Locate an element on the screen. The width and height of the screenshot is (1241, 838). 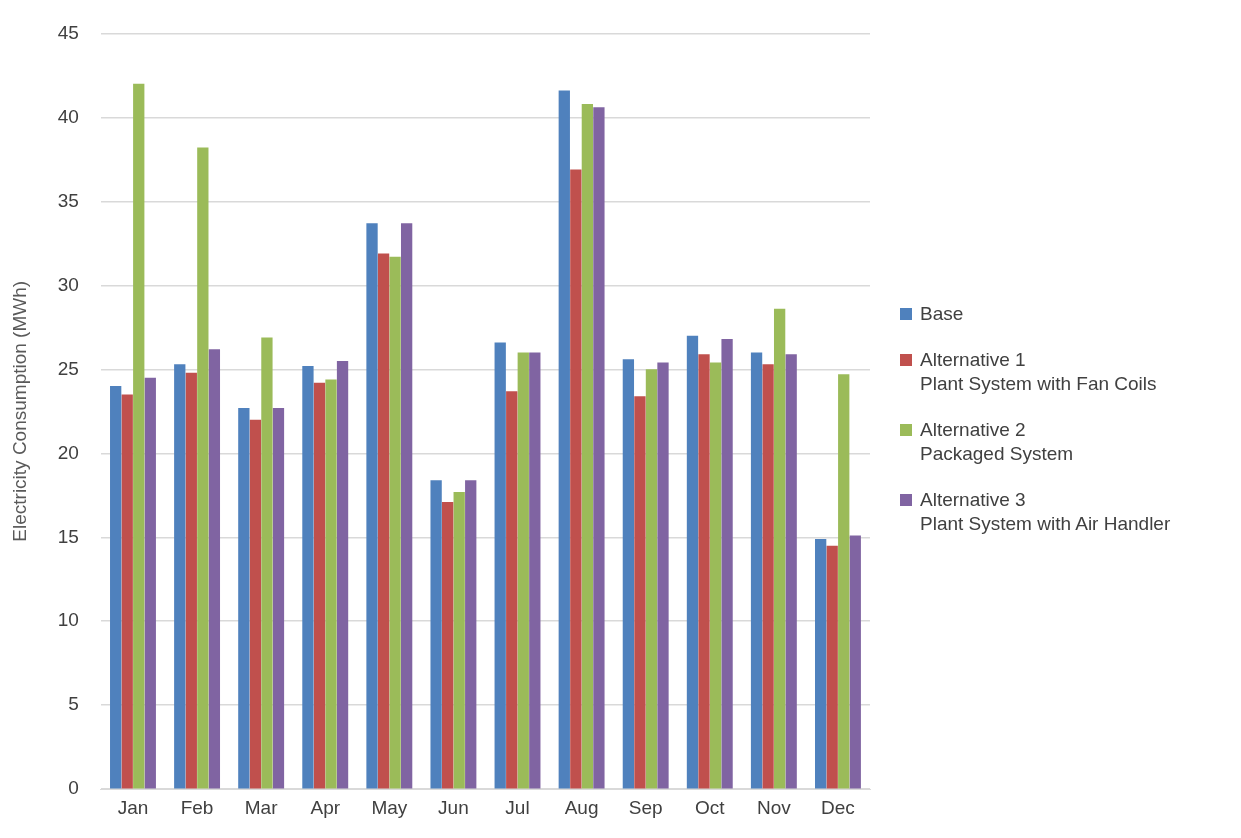
y-tick-label: 30 is located at coordinates (68, 284).